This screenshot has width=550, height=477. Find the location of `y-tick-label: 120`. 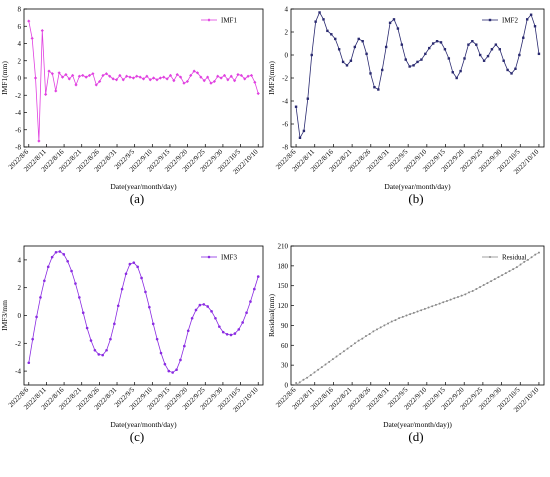

y-tick-label: 120 is located at coordinates (283, 306).